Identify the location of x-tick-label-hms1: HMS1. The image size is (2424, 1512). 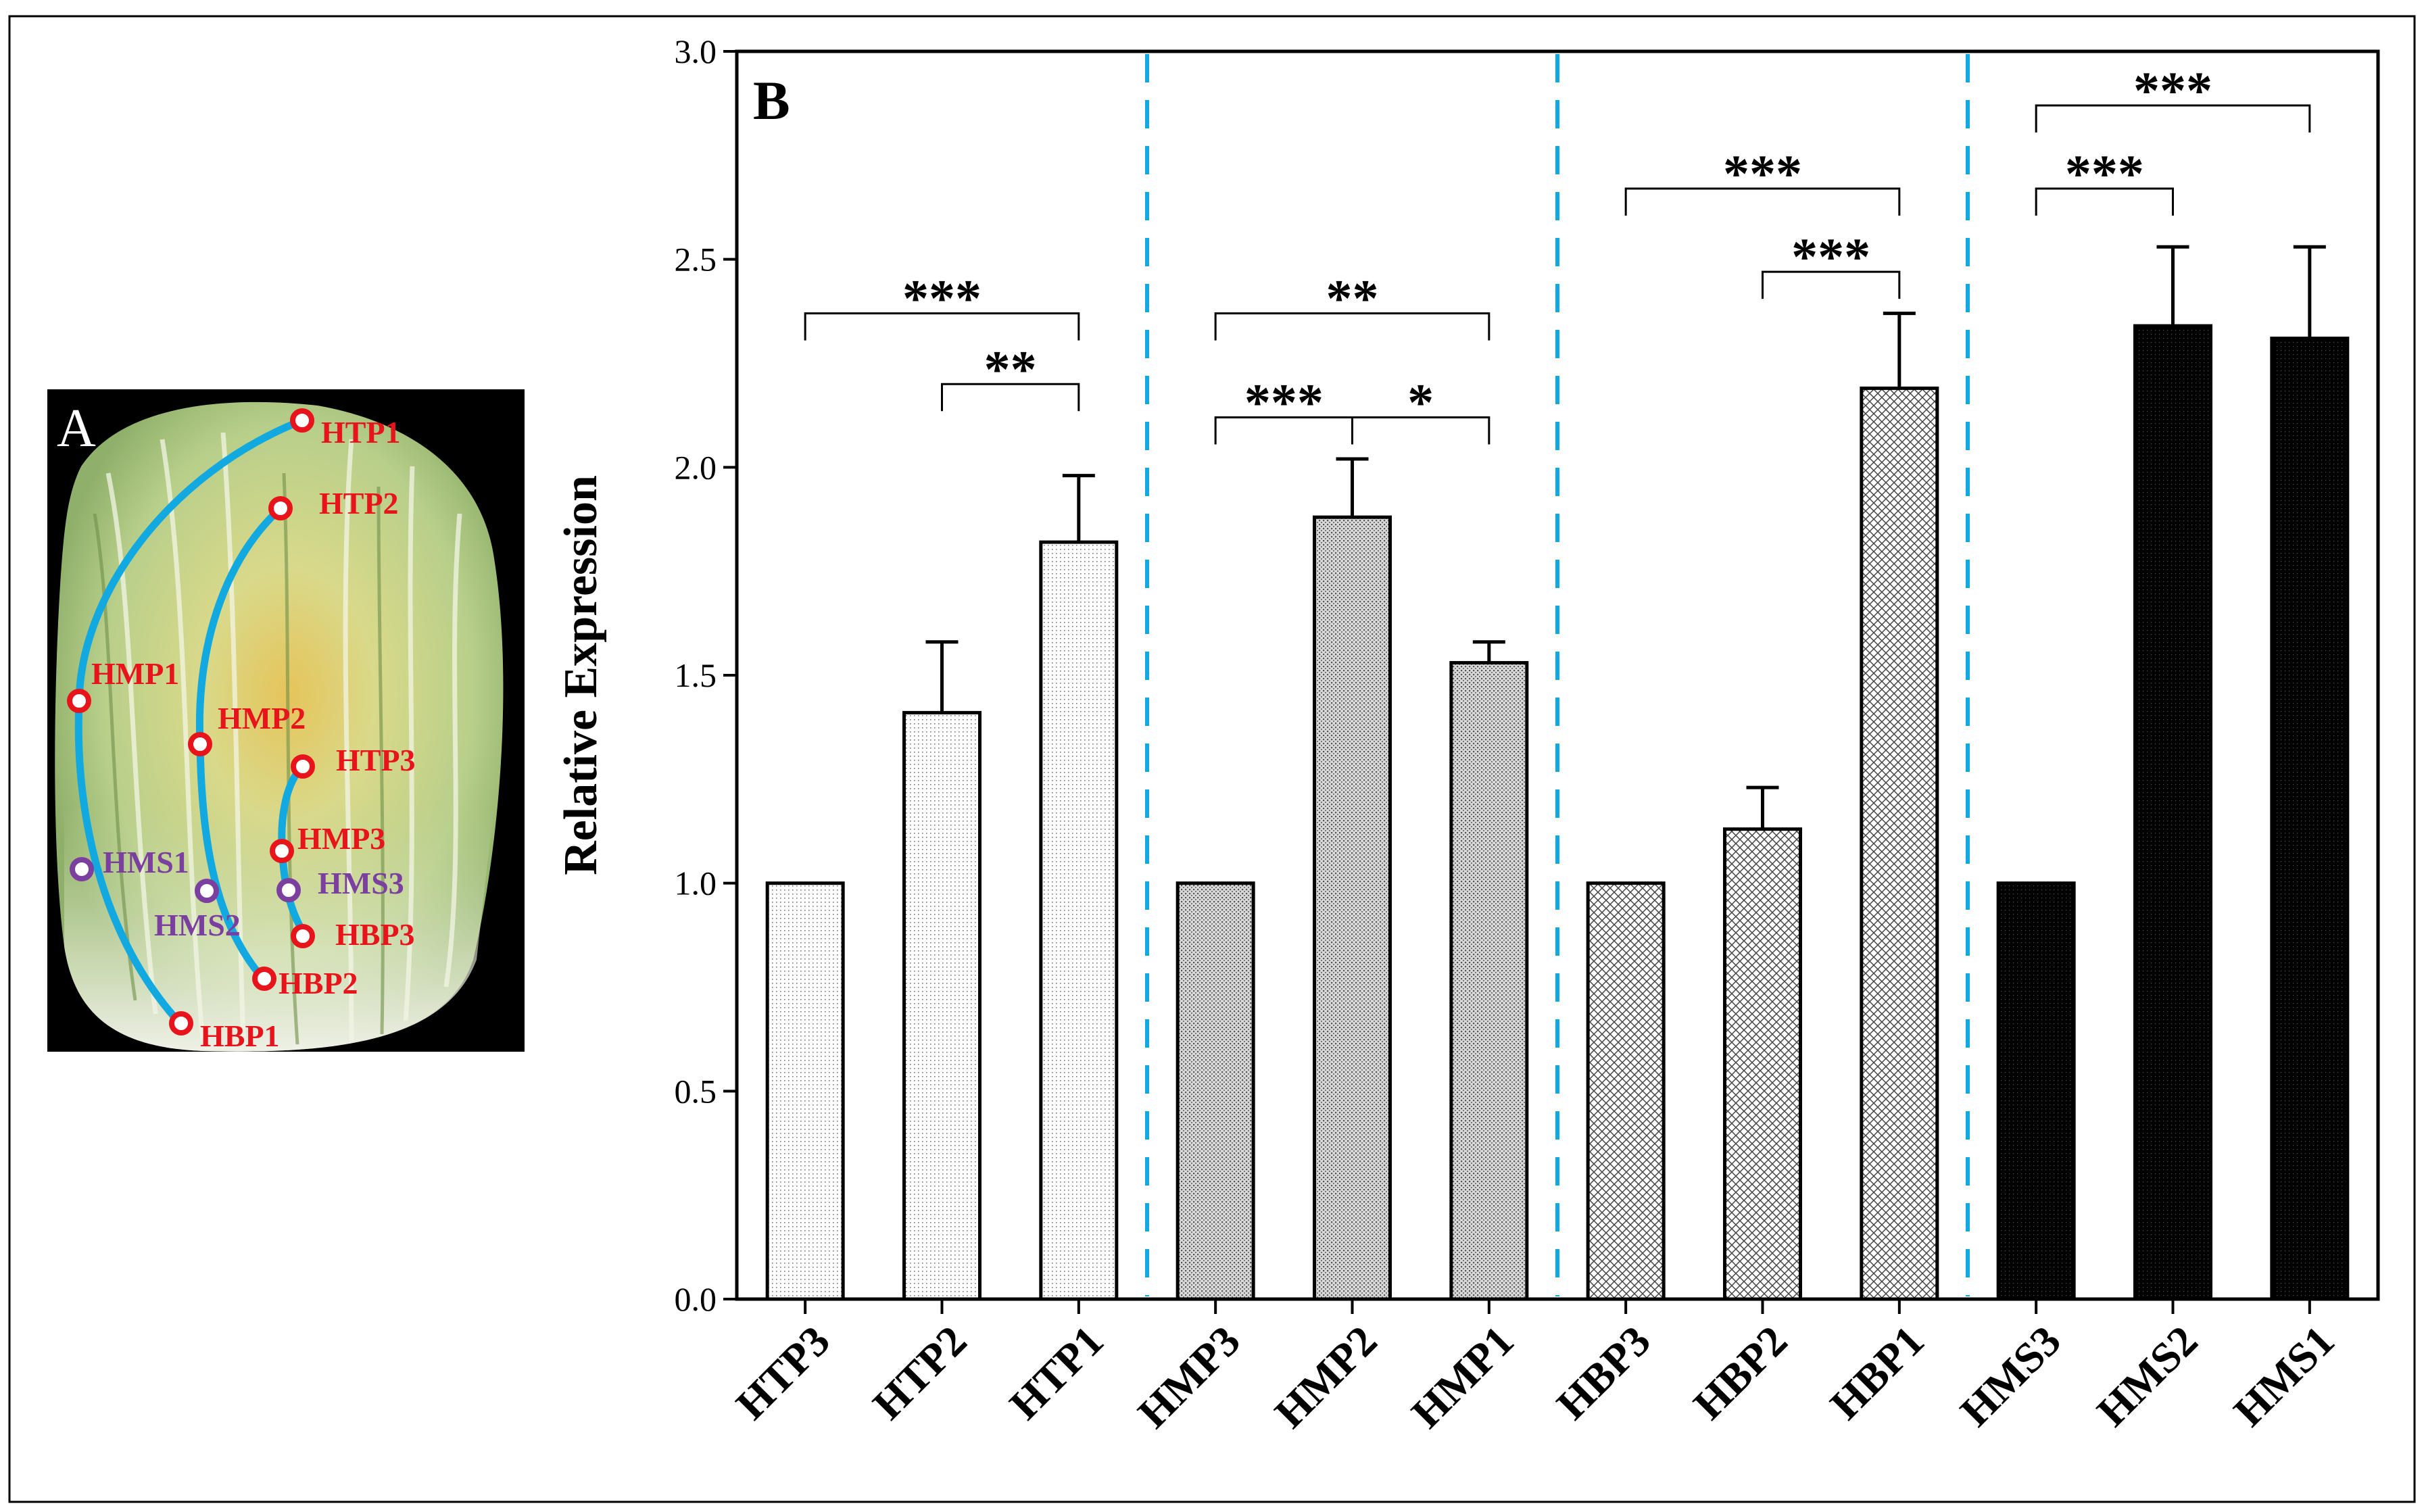
(2284, 1376).